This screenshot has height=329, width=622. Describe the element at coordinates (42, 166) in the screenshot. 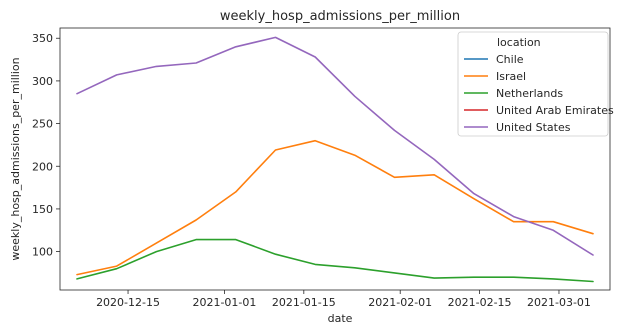

I see `y-tick-label: 200` at that location.